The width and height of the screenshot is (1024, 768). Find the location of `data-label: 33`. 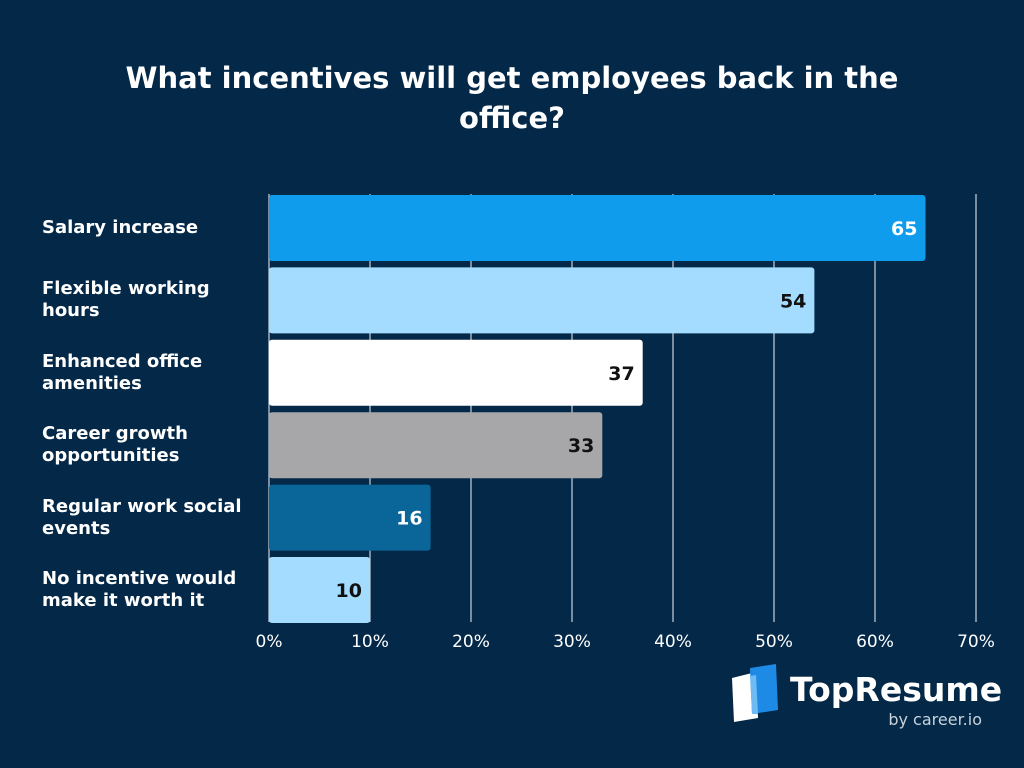

data-label: 33 is located at coordinates (581, 446).